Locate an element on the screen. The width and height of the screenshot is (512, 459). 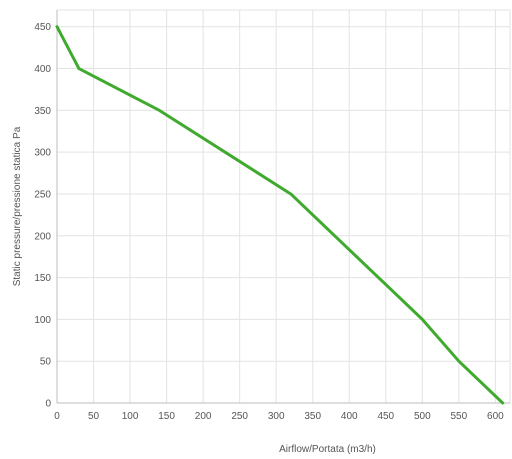
y-tick-label: 250 is located at coordinates (42, 194).